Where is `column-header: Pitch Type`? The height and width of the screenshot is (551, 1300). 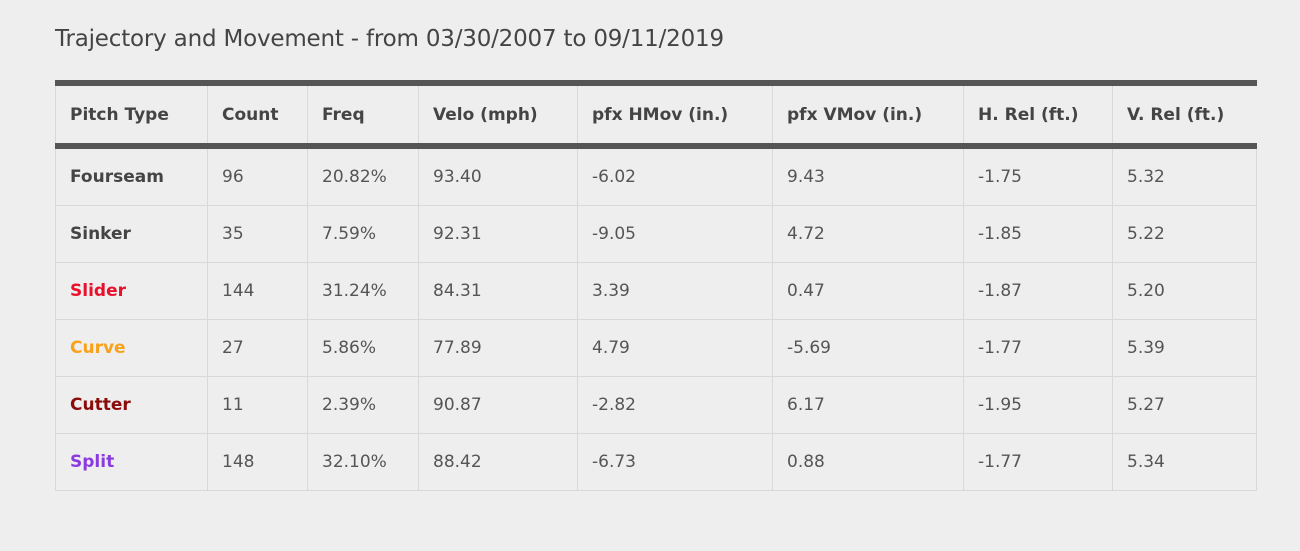
column-header: Pitch Type is located at coordinates (131, 114).